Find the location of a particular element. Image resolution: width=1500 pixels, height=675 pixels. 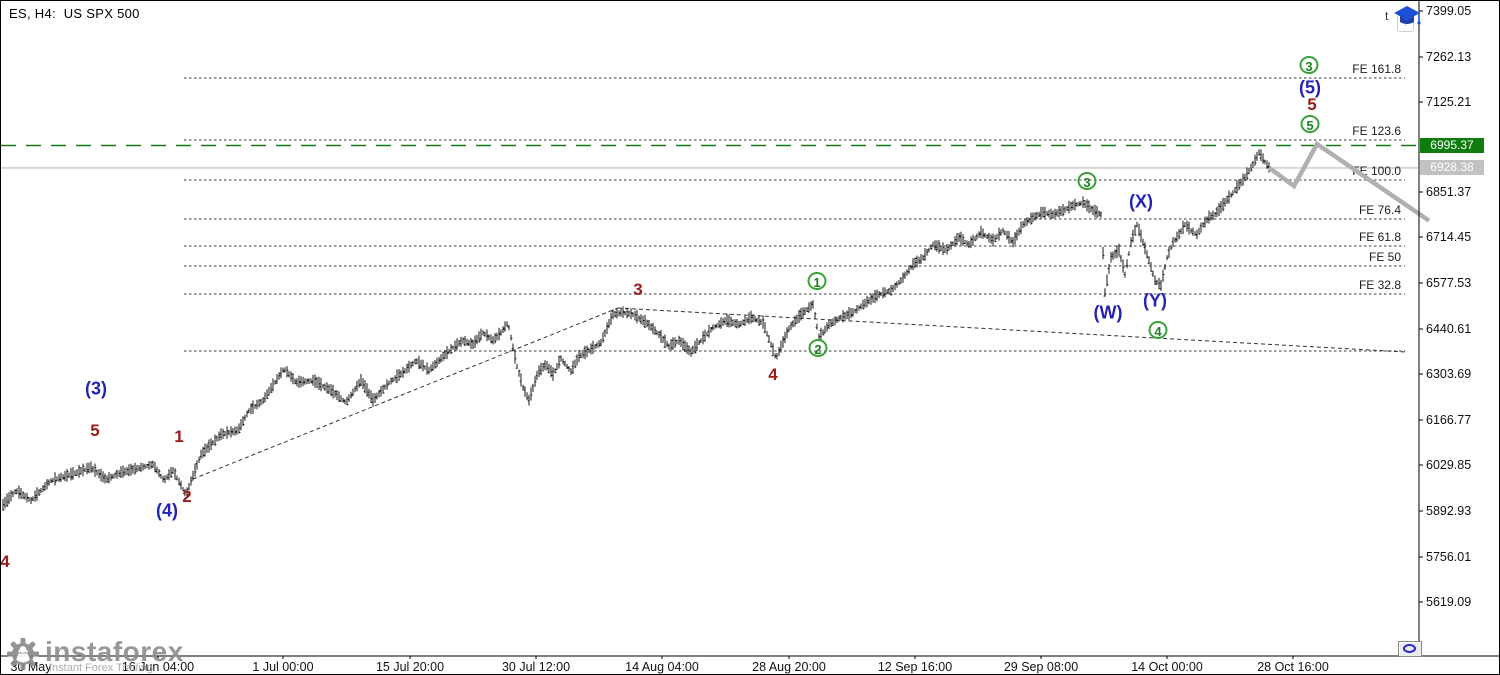

wave-label-X: (X) is located at coordinates (1141, 201).